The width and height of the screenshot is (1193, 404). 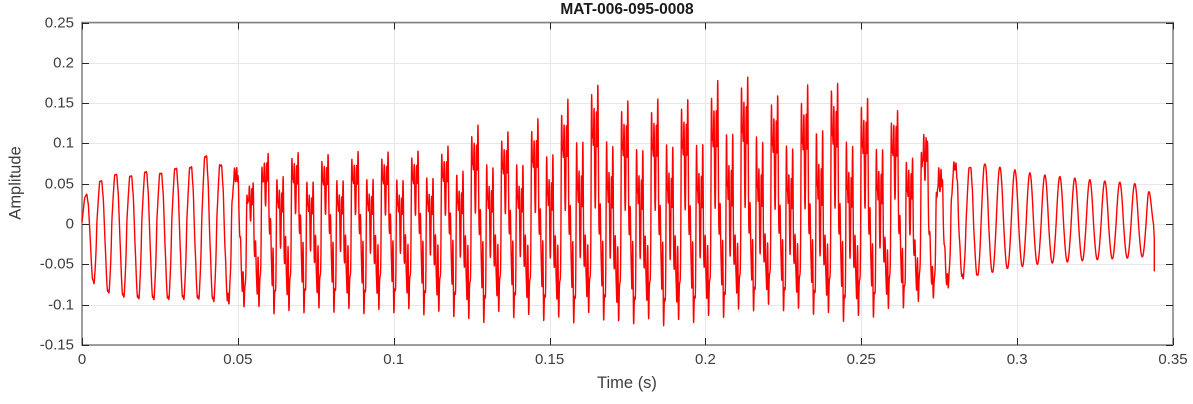 I want to click on y-tick-label: 0.2, so click(x=63, y=63).